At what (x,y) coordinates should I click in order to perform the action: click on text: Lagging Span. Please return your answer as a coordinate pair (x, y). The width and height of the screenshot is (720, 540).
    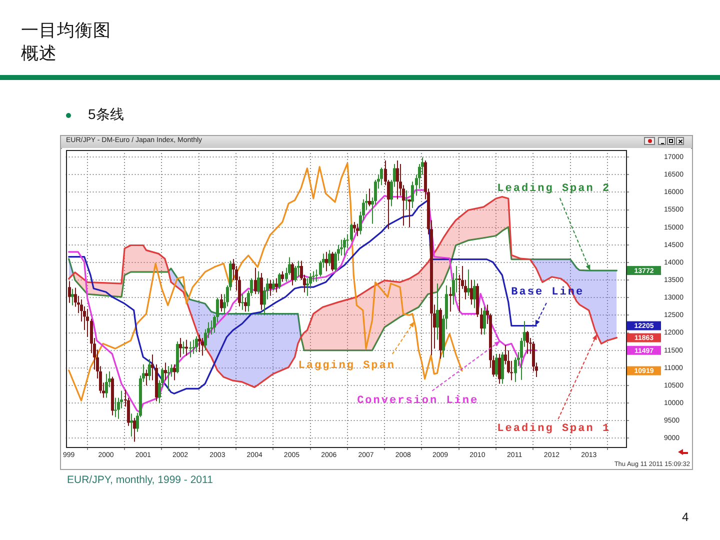
    Looking at the image, I should click on (347, 366).